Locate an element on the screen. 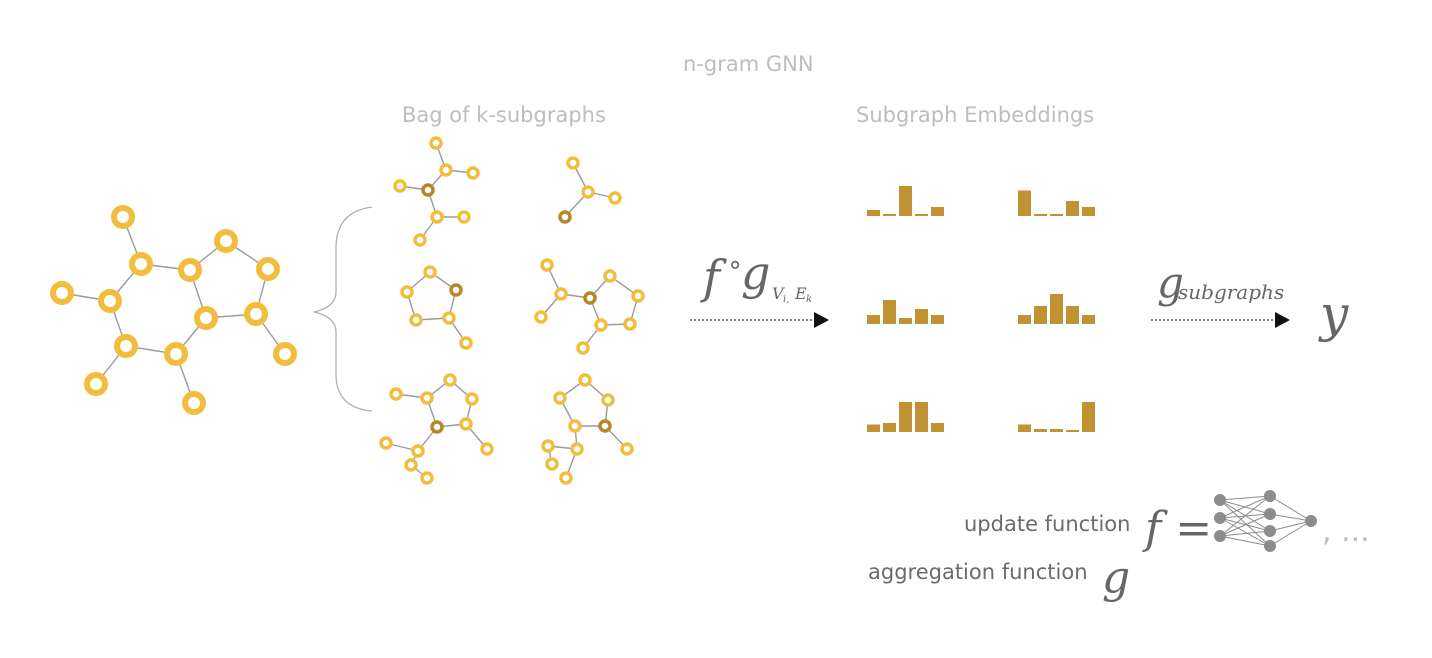  compose-sub-v: V is located at coordinates (778, 293).